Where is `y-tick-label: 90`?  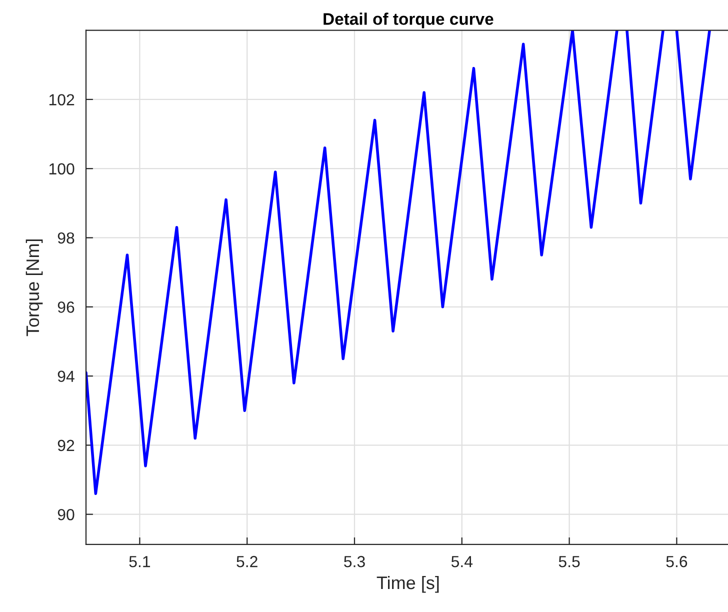
y-tick-label: 90 is located at coordinates (66, 514).